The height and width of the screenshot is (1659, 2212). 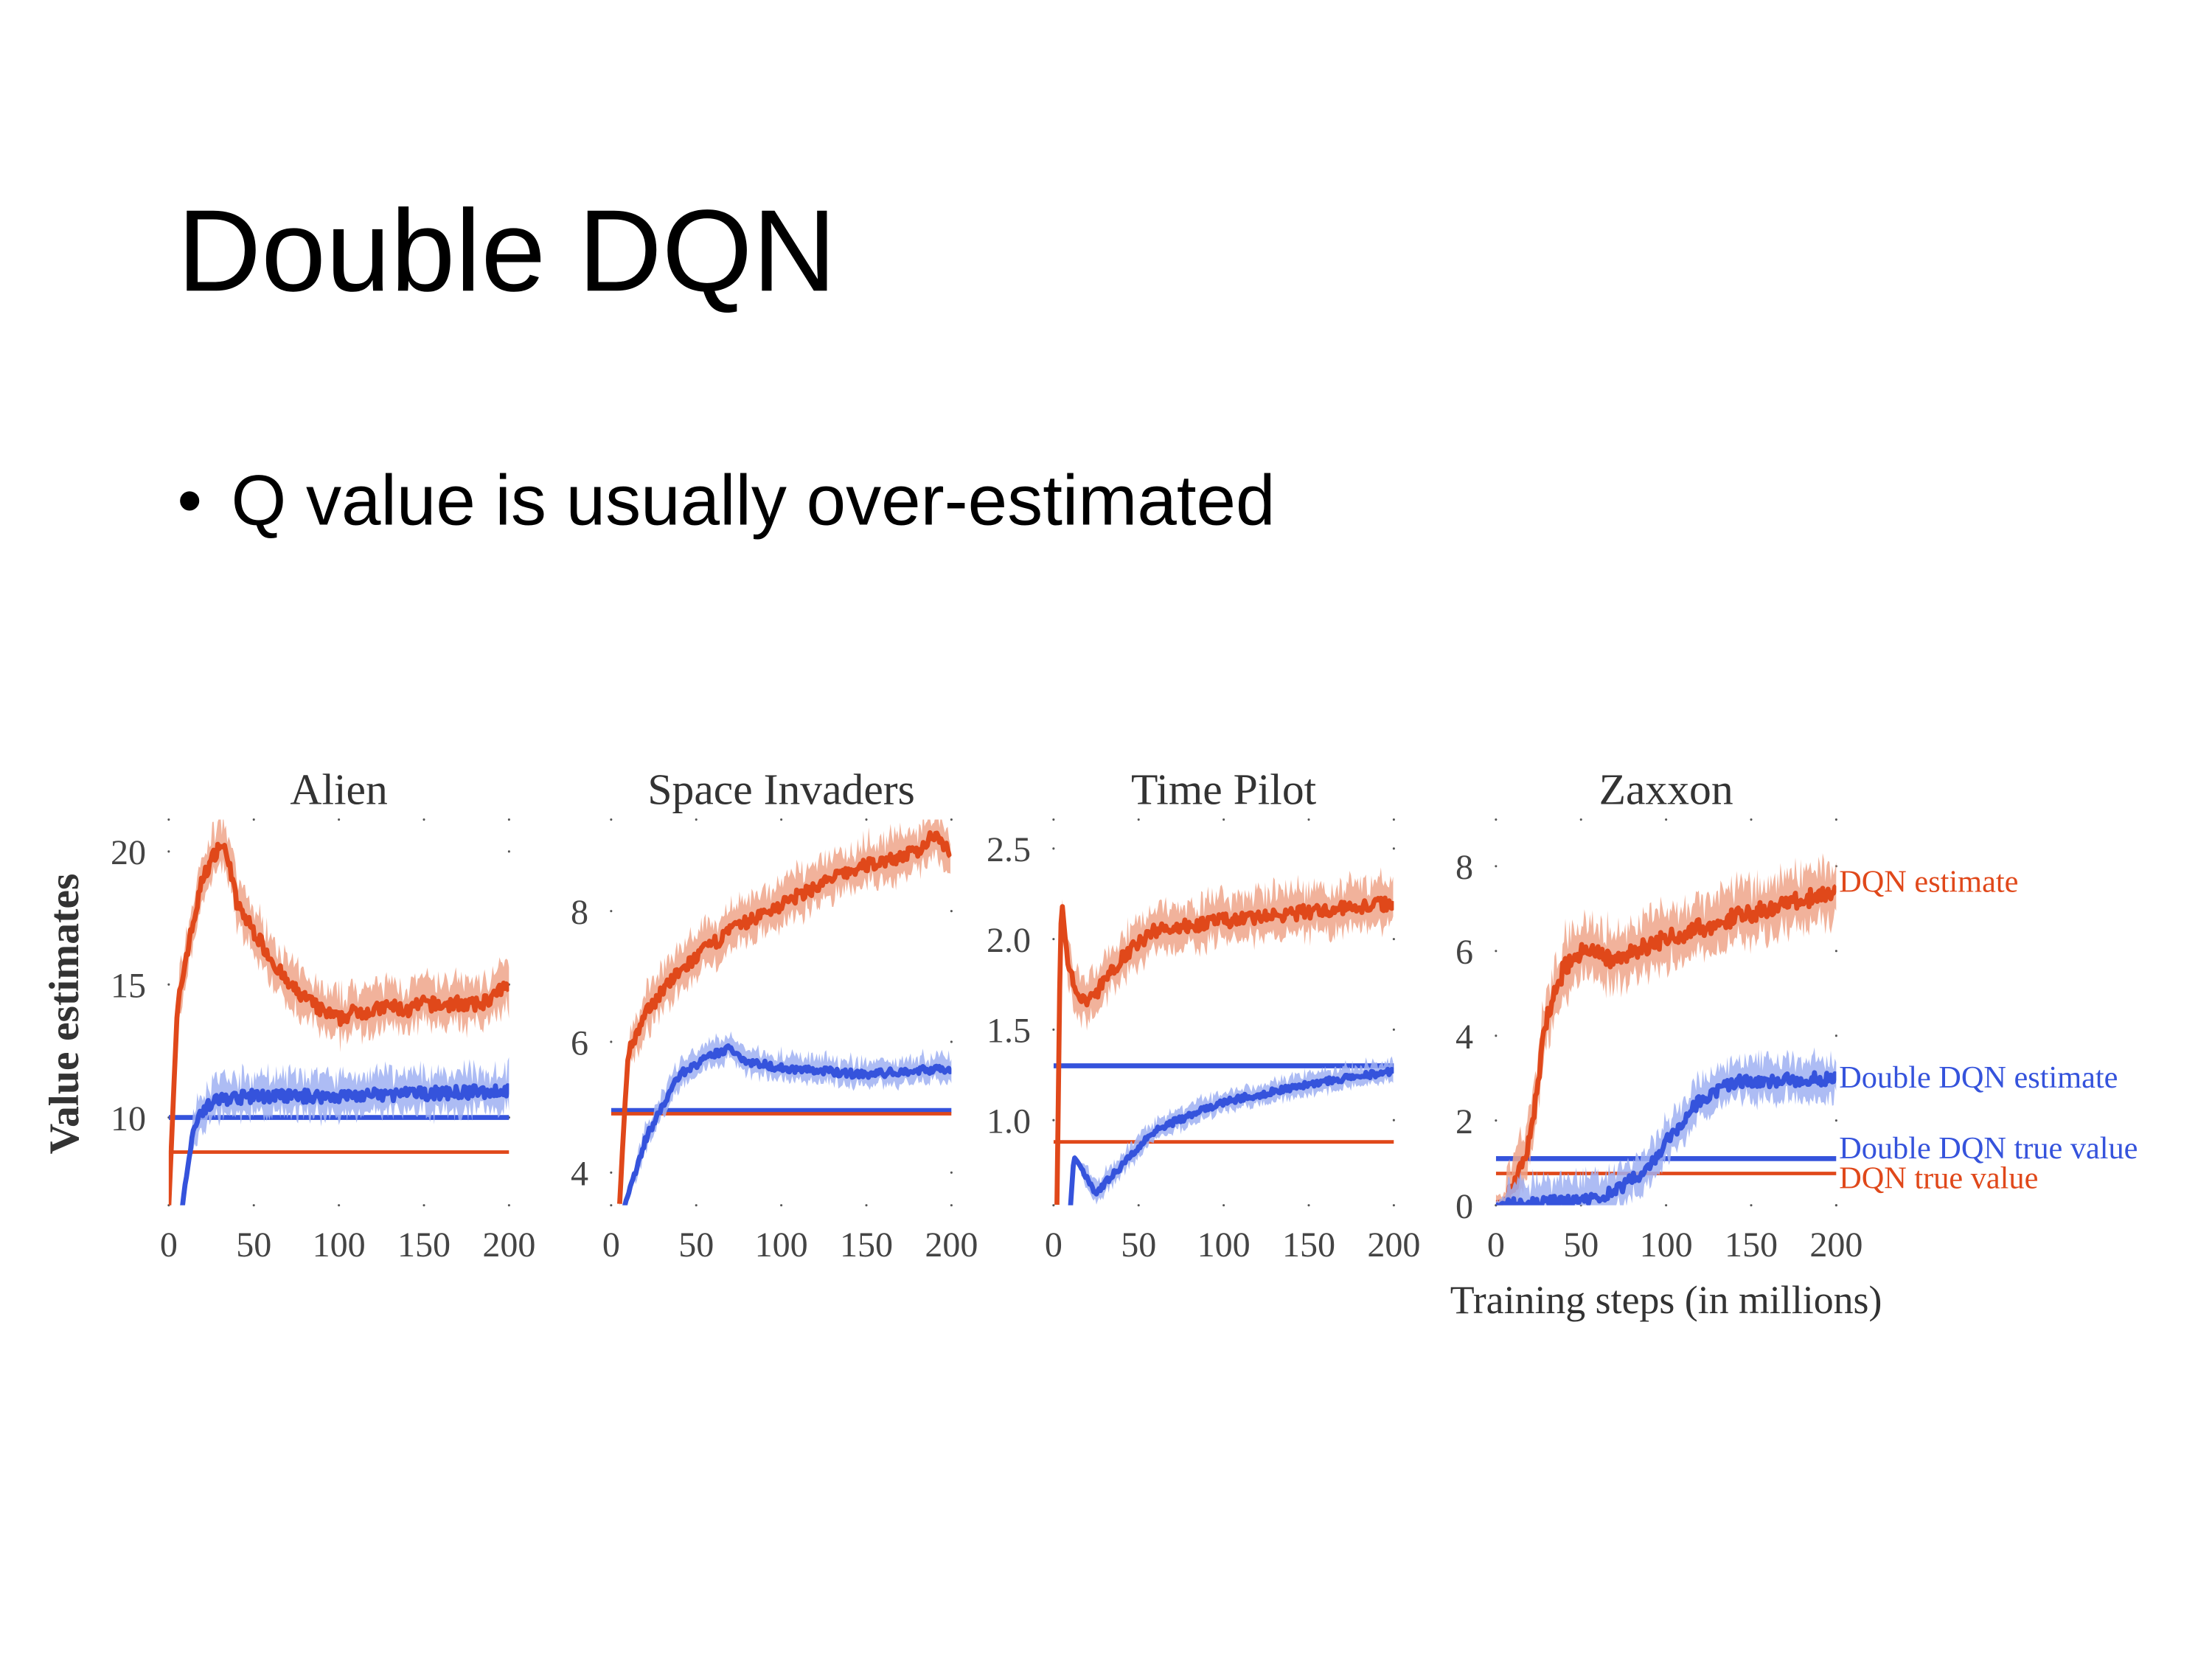 I want to click on y-tick-label: 8, so click(x=1464, y=867).